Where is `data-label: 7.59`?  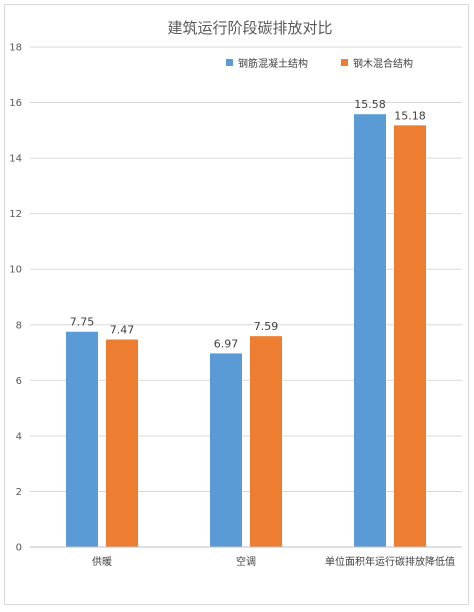 data-label: 7.59 is located at coordinates (266, 326).